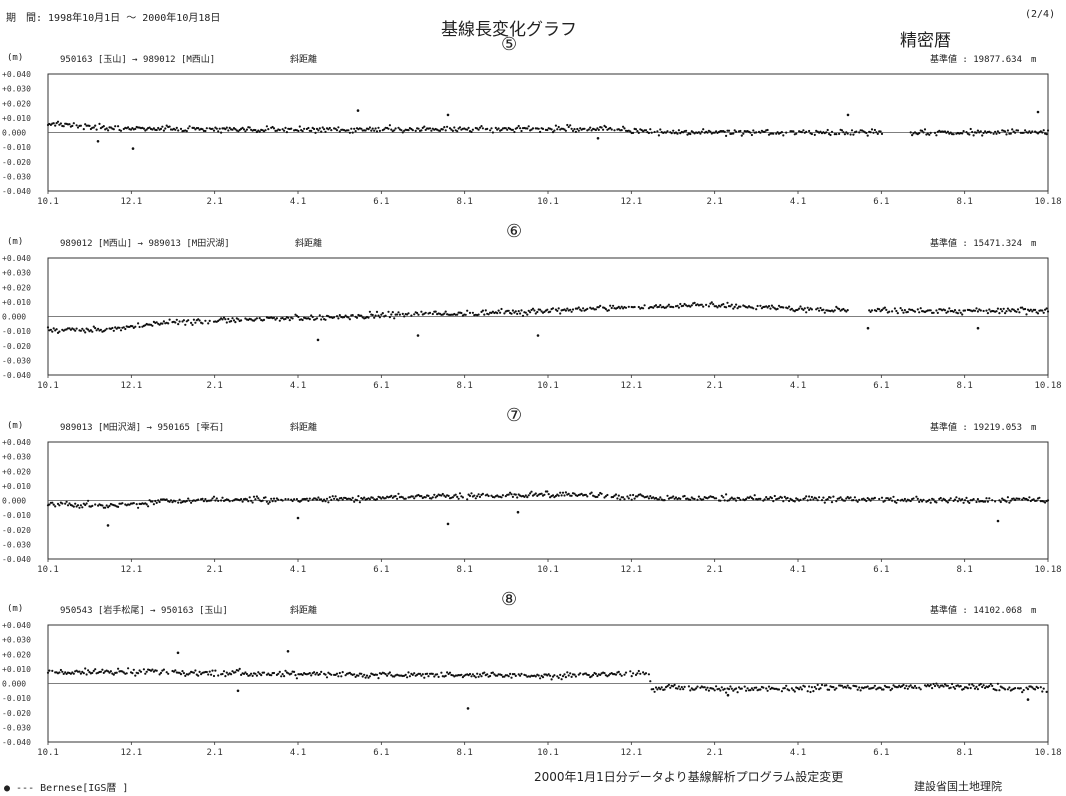 This screenshot has width=1066, height=796. I want to click on x-tick-label: 12.1, so click(131, 570).